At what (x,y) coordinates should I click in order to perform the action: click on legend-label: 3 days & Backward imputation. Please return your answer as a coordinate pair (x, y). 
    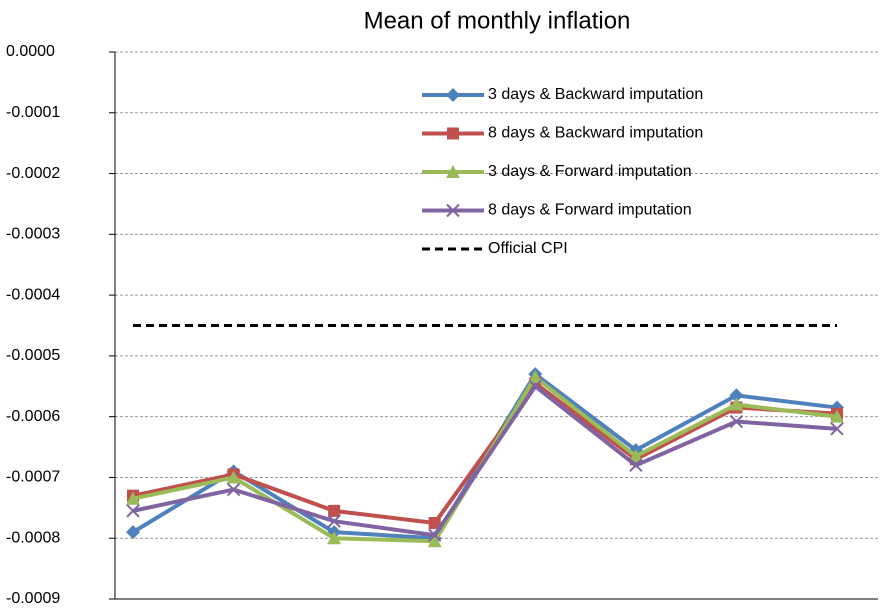
    Looking at the image, I should click on (595, 94).